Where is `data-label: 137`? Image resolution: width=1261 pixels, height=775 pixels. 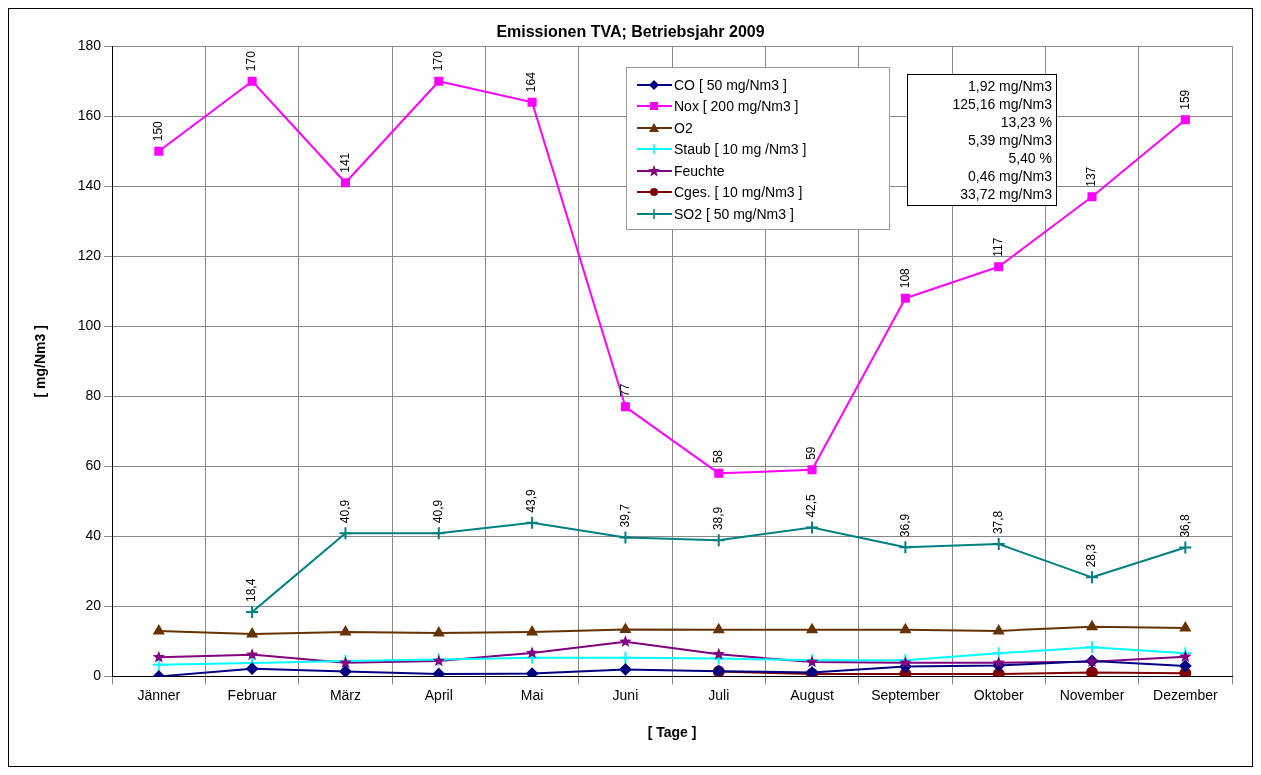
data-label: 137 is located at coordinates (1091, 176).